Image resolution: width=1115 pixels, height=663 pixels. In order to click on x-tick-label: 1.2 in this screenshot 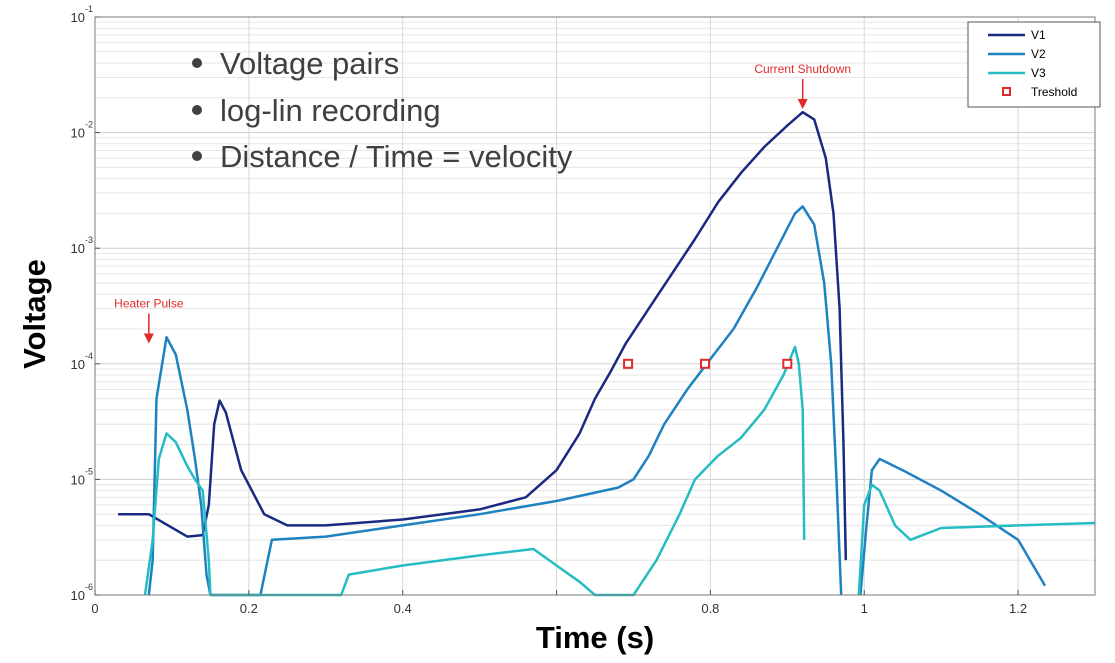, I will do `click(1018, 608)`.